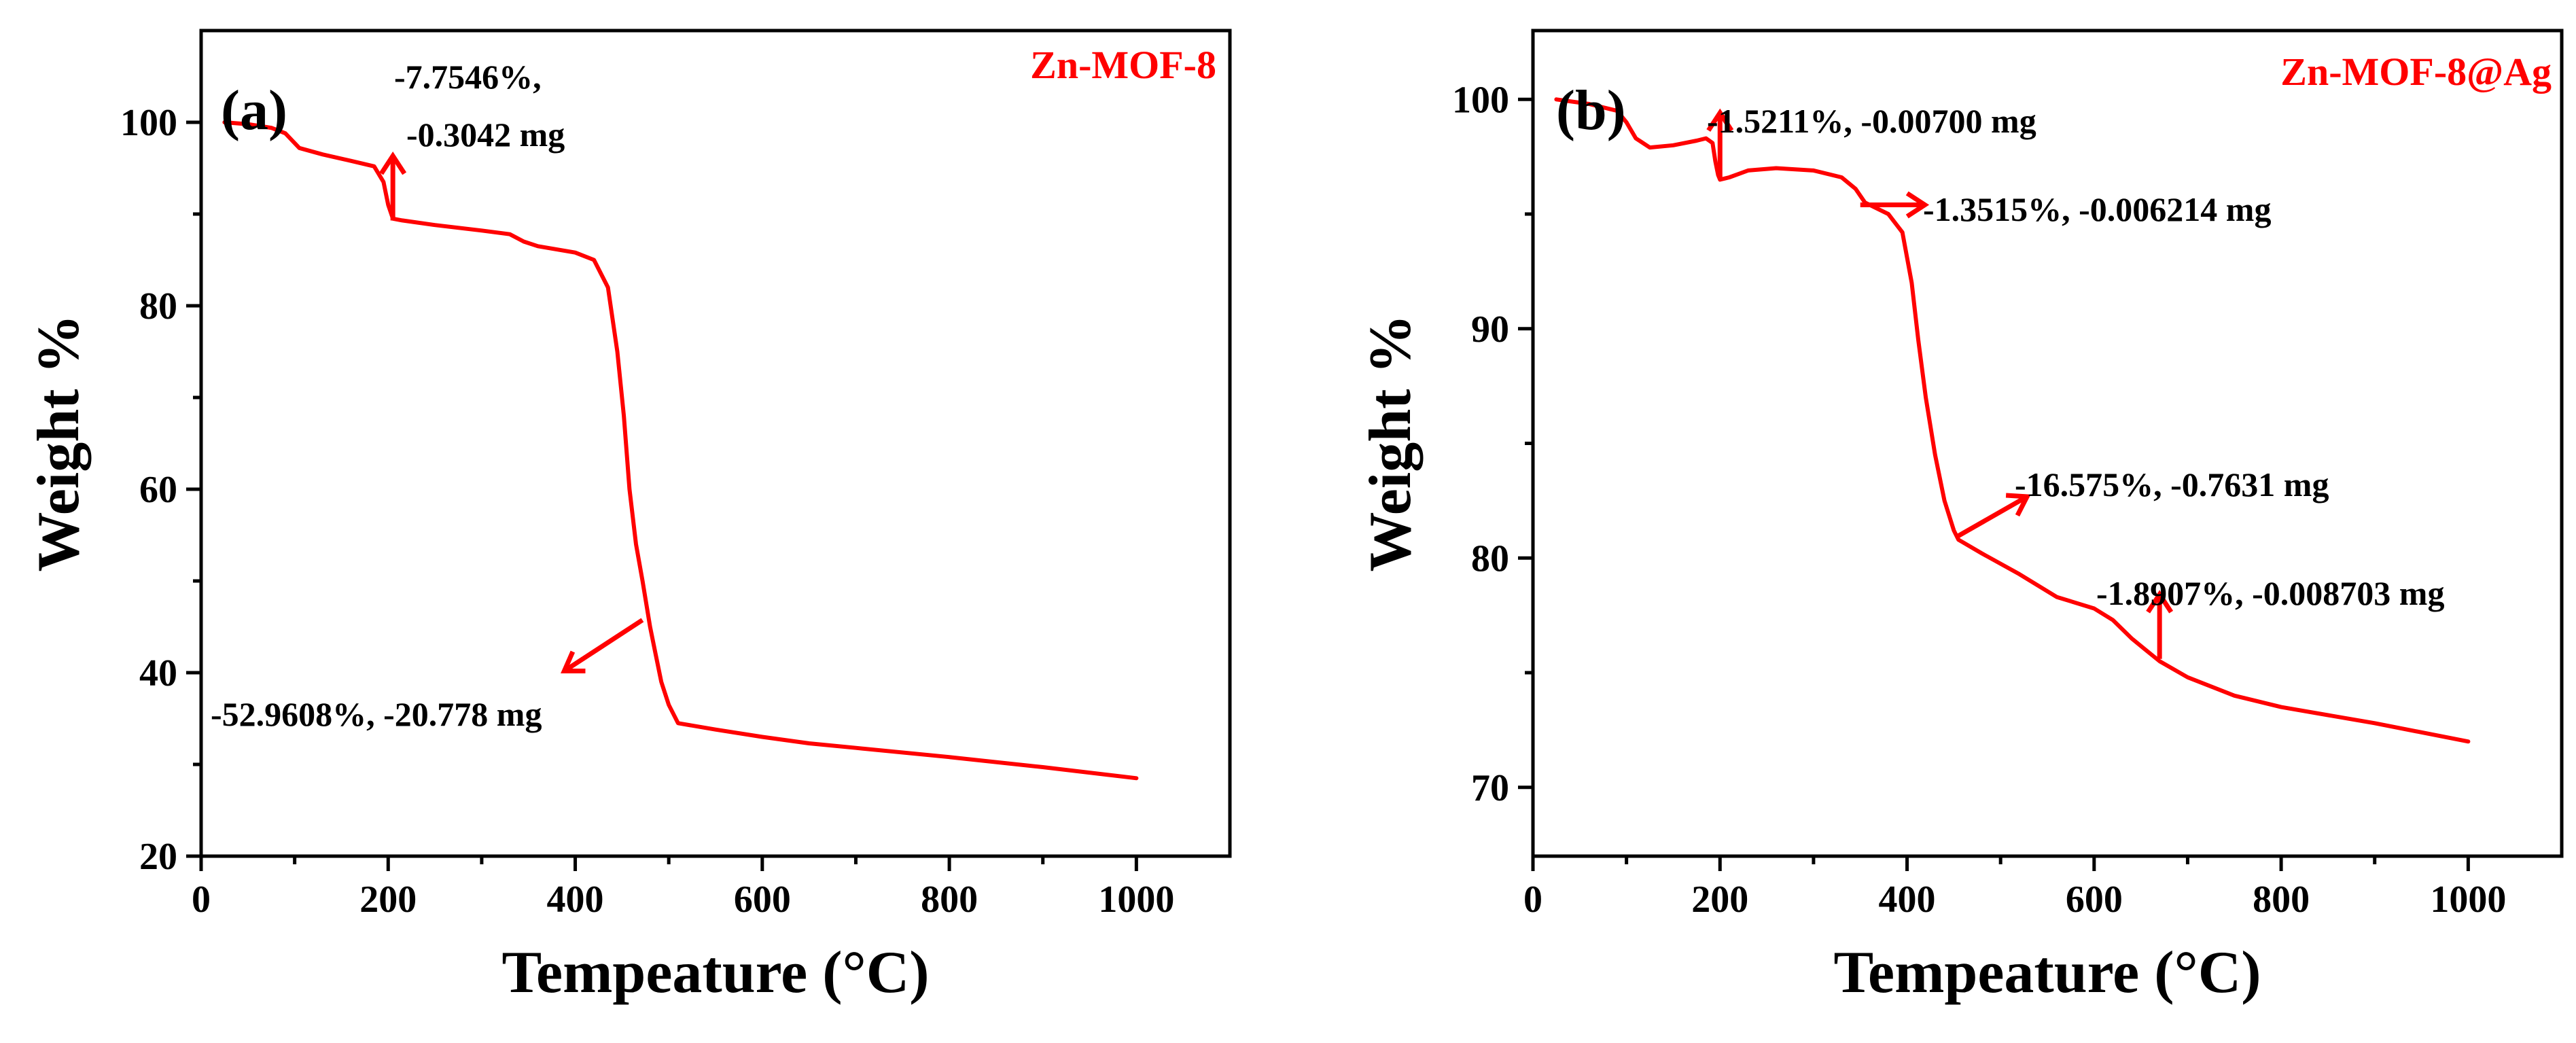  Describe the element at coordinates (1123, 65) in the screenshot. I see `panel-a-series-name: Zn-MOF-8` at that location.